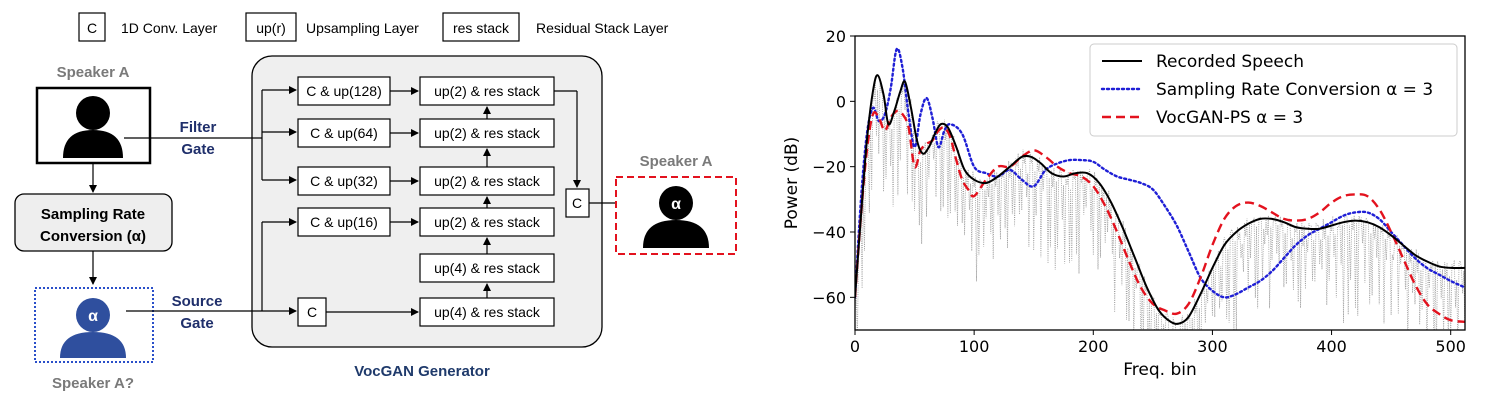  Describe the element at coordinates (974, 346) in the screenshot. I see `x-tick-label: 100` at that location.